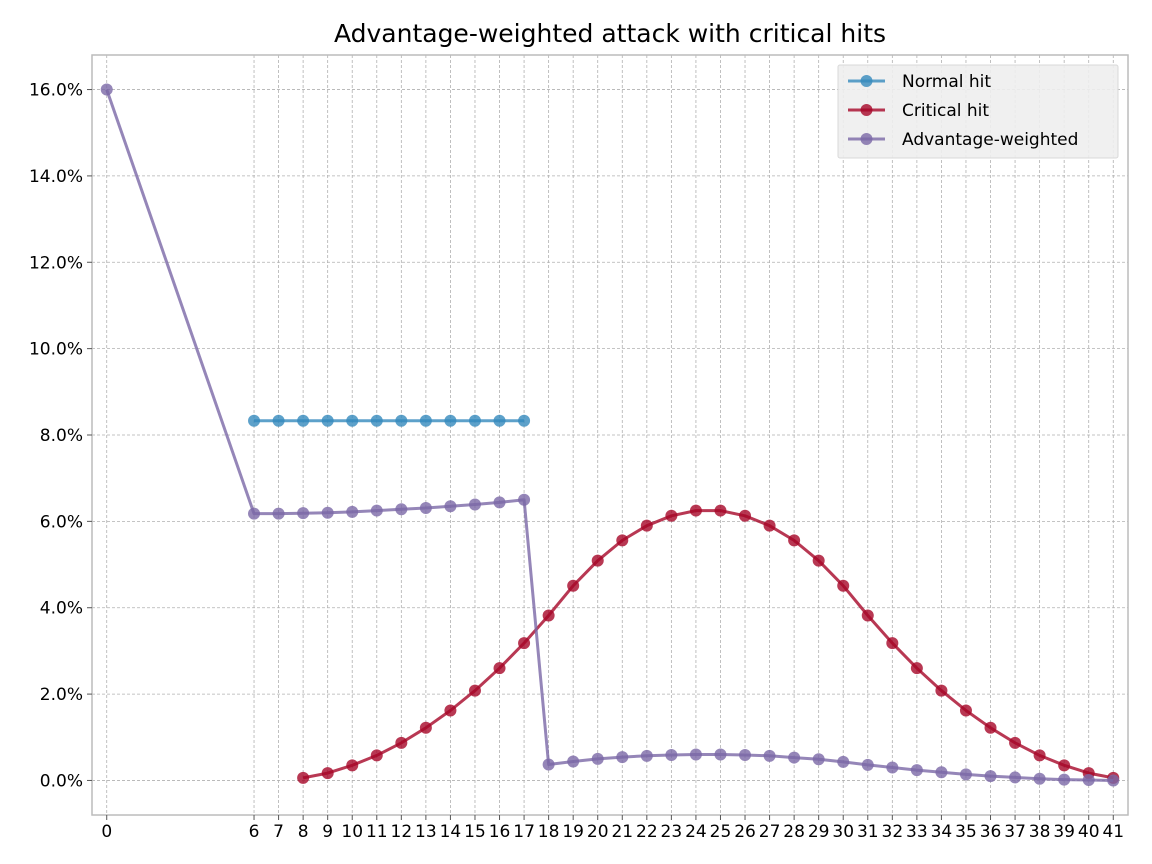 The width and height of the screenshot is (1152, 864). What do you see at coordinates (647, 832) in the screenshot?
I see `x-tick-label: 22` at bounding box center [647, 832].